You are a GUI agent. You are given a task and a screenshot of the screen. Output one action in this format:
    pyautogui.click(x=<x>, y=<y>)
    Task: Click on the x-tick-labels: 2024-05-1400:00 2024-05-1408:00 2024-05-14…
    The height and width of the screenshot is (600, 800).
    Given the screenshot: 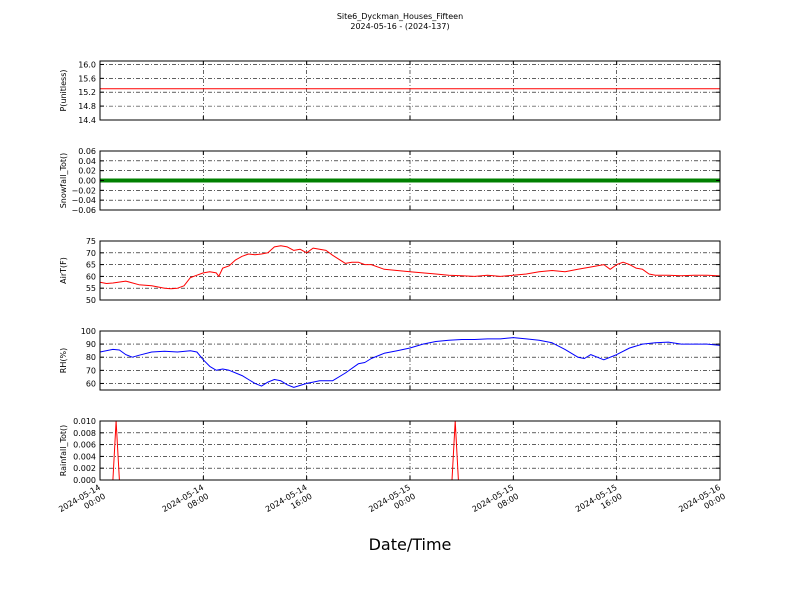 What is the action you would take?
    pyautogui.click(x=392, y=503)
    